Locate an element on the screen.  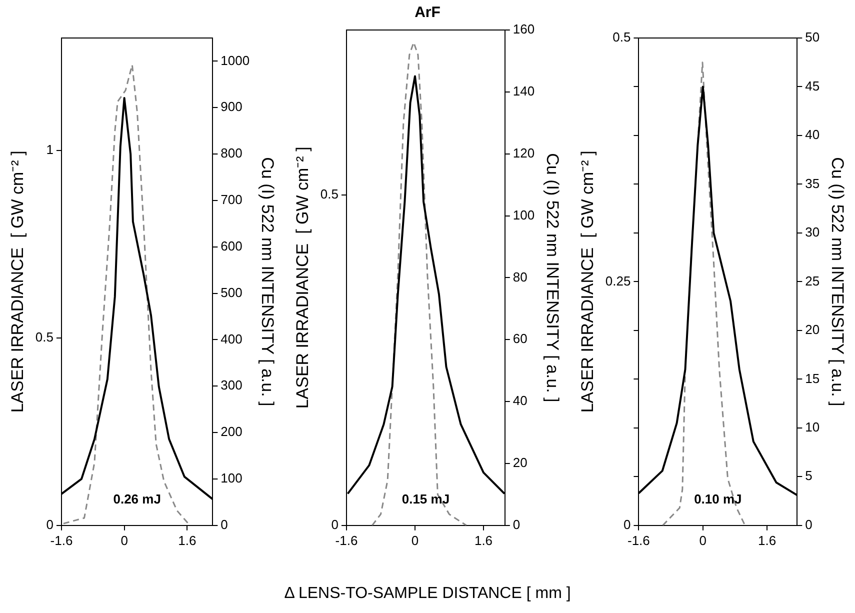
annotation: 0.15 mJ is located at coordinates (426, 498).